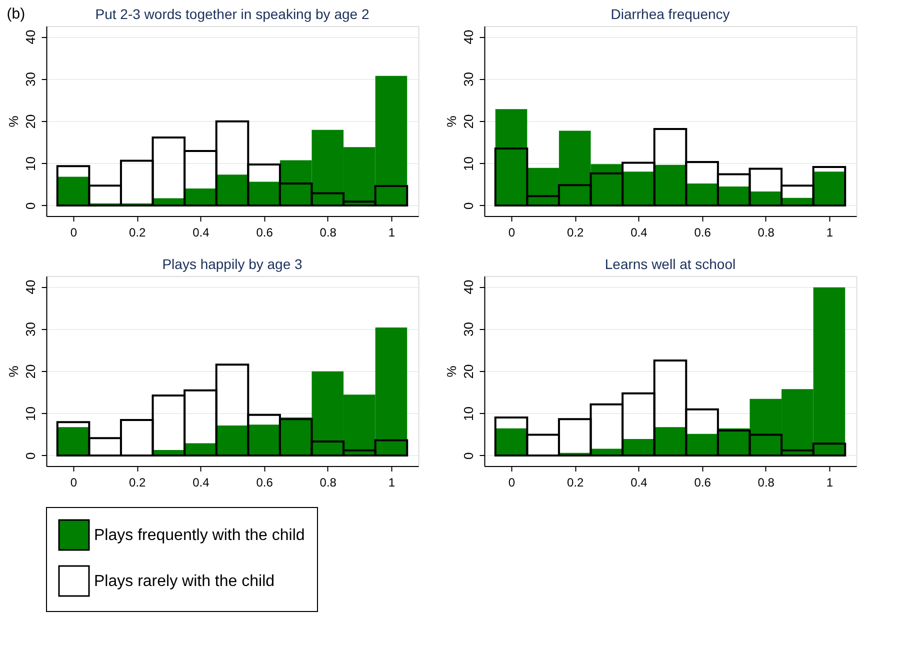 Image resolution: width=924 pixels, height=659 pixels. I want to click on chart-title: Learns well at school, so click(670, 264).